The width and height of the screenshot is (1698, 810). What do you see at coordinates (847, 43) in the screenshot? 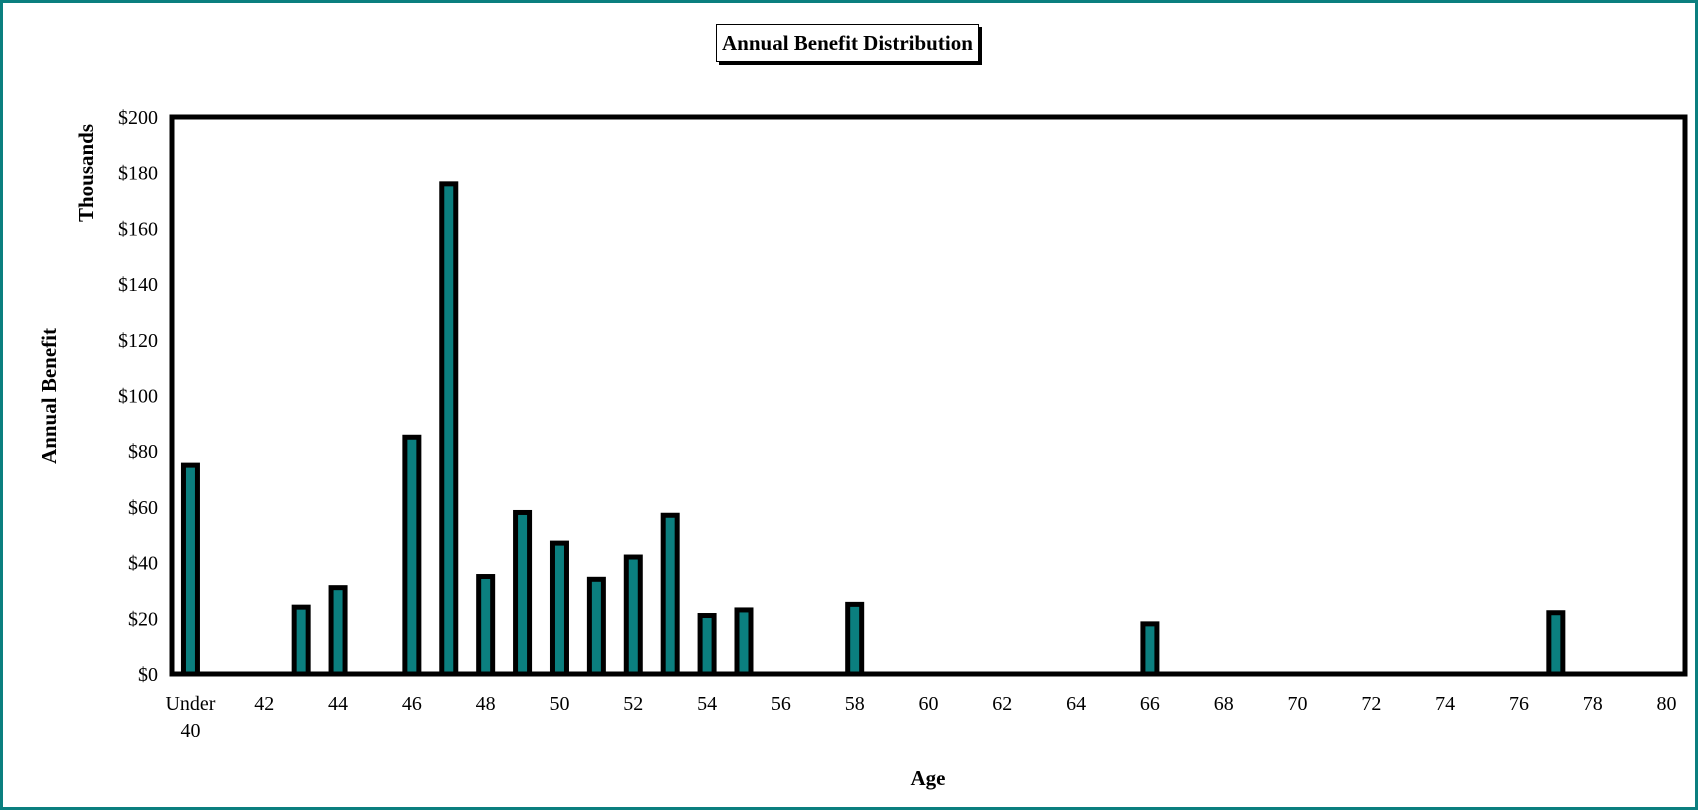
I see `chart-title: Annual Benefit Distribution` at bounding box center [847, 43].